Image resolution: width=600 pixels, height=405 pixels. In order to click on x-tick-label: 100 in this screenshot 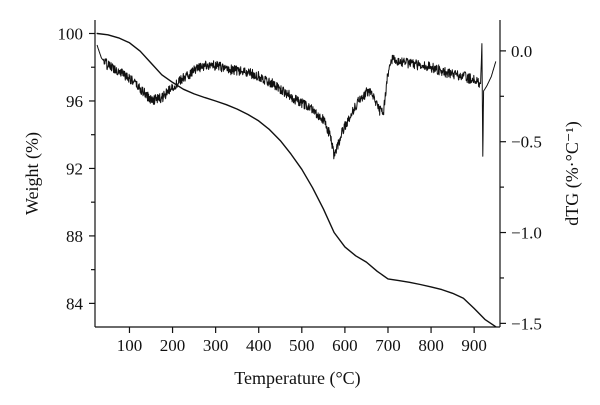, I will do `click(130, 345)`.